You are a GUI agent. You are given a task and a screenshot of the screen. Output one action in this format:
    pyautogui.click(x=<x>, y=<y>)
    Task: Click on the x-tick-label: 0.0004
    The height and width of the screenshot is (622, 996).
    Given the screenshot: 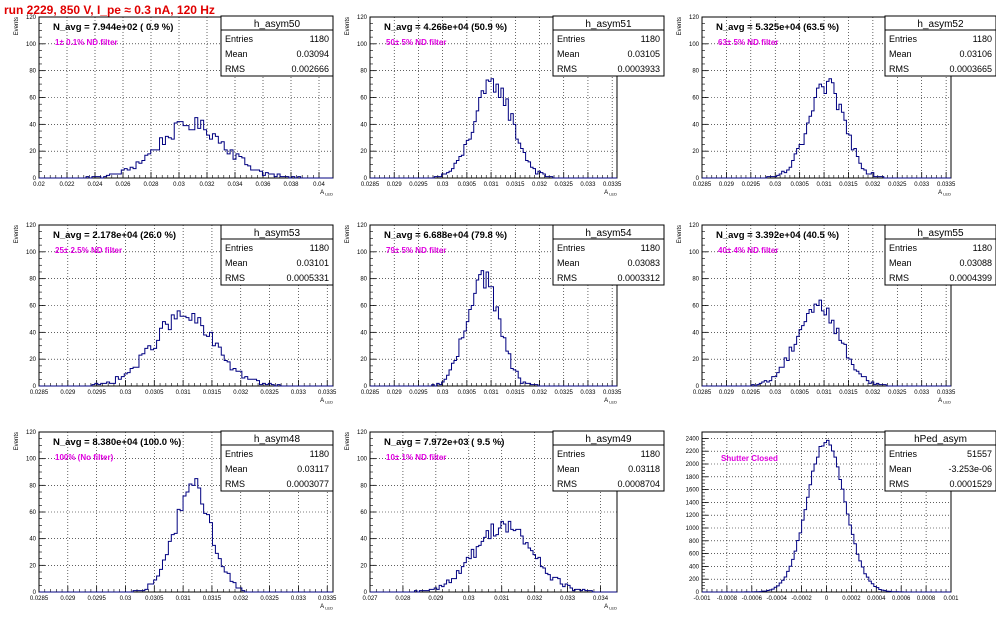 What is the action you would take?
    pyautogui.click(x=876, y=599)
    